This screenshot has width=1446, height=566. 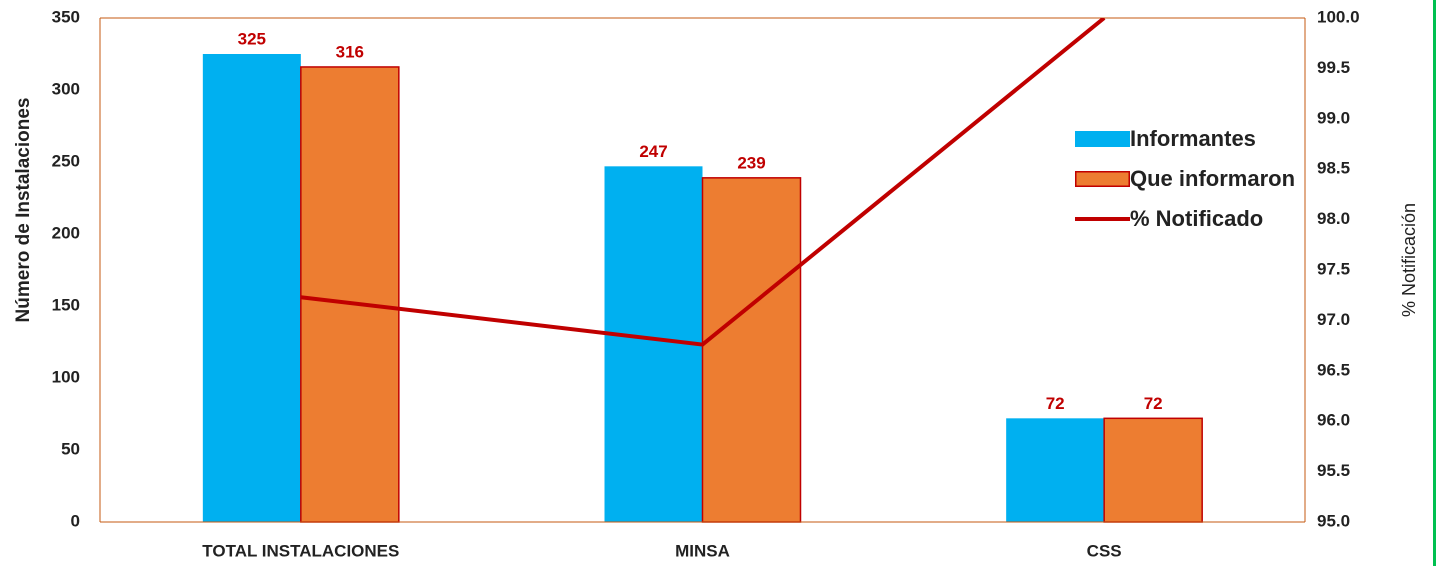 I want to click on y2-tick-label: 95.5, so click(x=1333, y=470).